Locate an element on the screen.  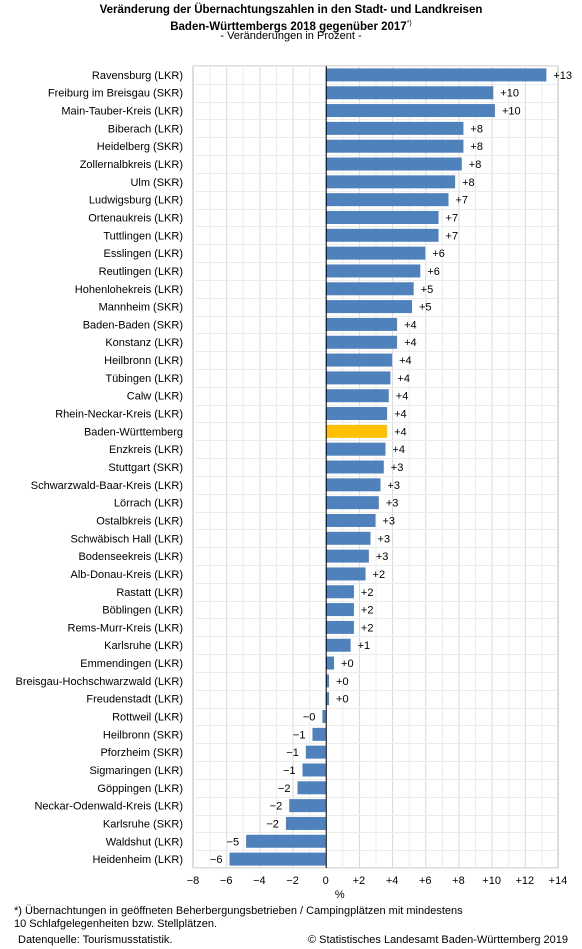
chart-title-second-line: Baden-Württembergs 2018 gegenüber 2017*) is located at coordinates (291, 25).